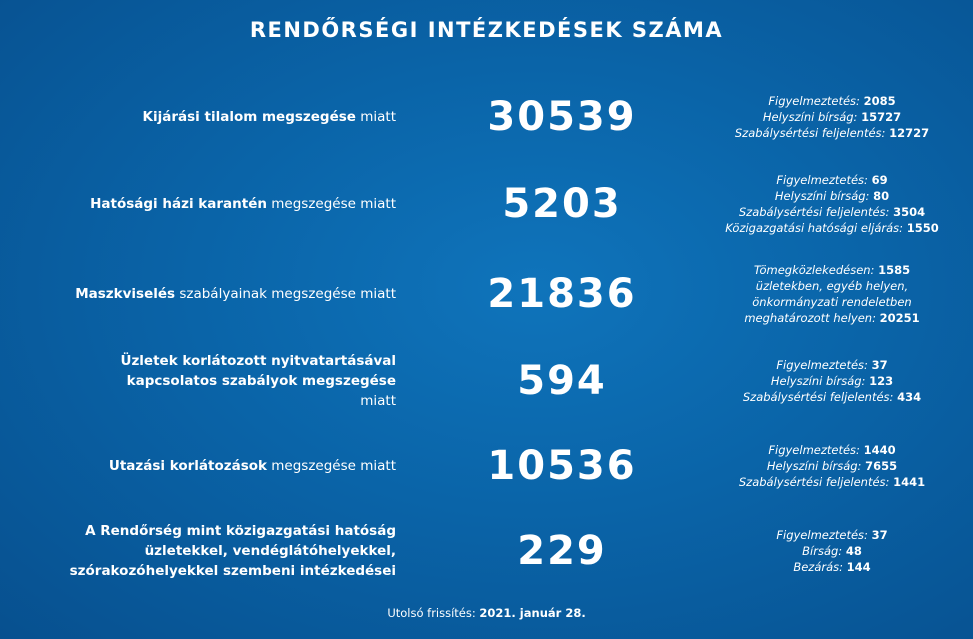  I want to click on breakdown-line: Helyszíni bírság: 7655, so click(832, 466).